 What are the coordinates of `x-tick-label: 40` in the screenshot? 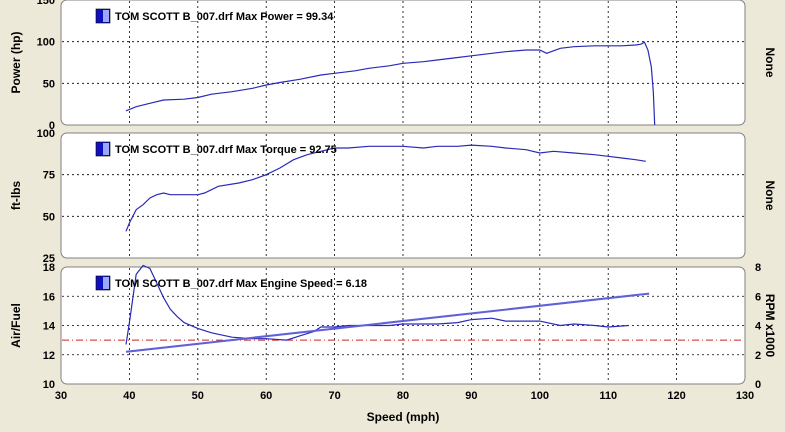 It's located at (129, 396).